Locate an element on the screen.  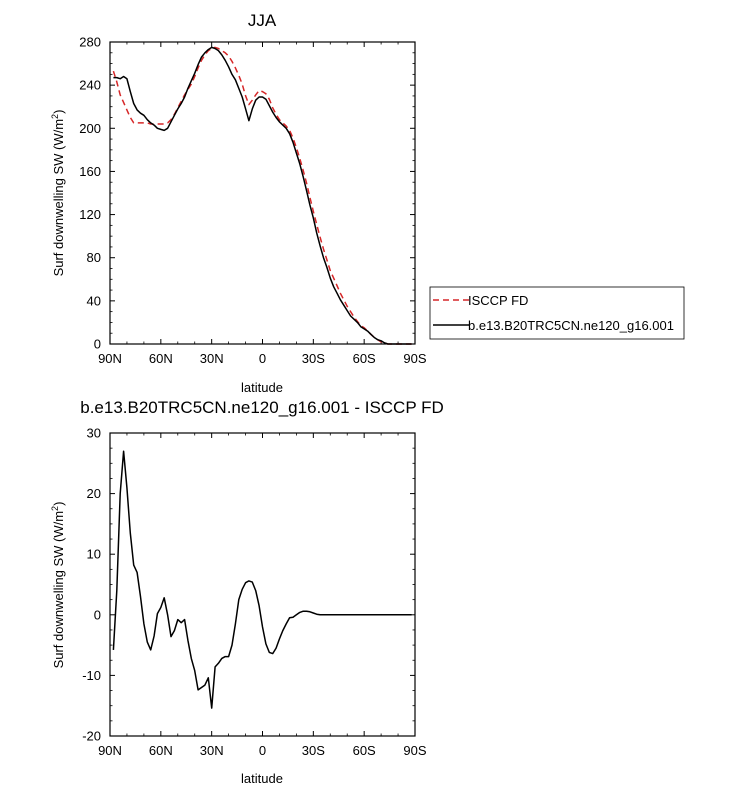
bottom-x-tick-label: 90N is located at coordinates (110, 750).